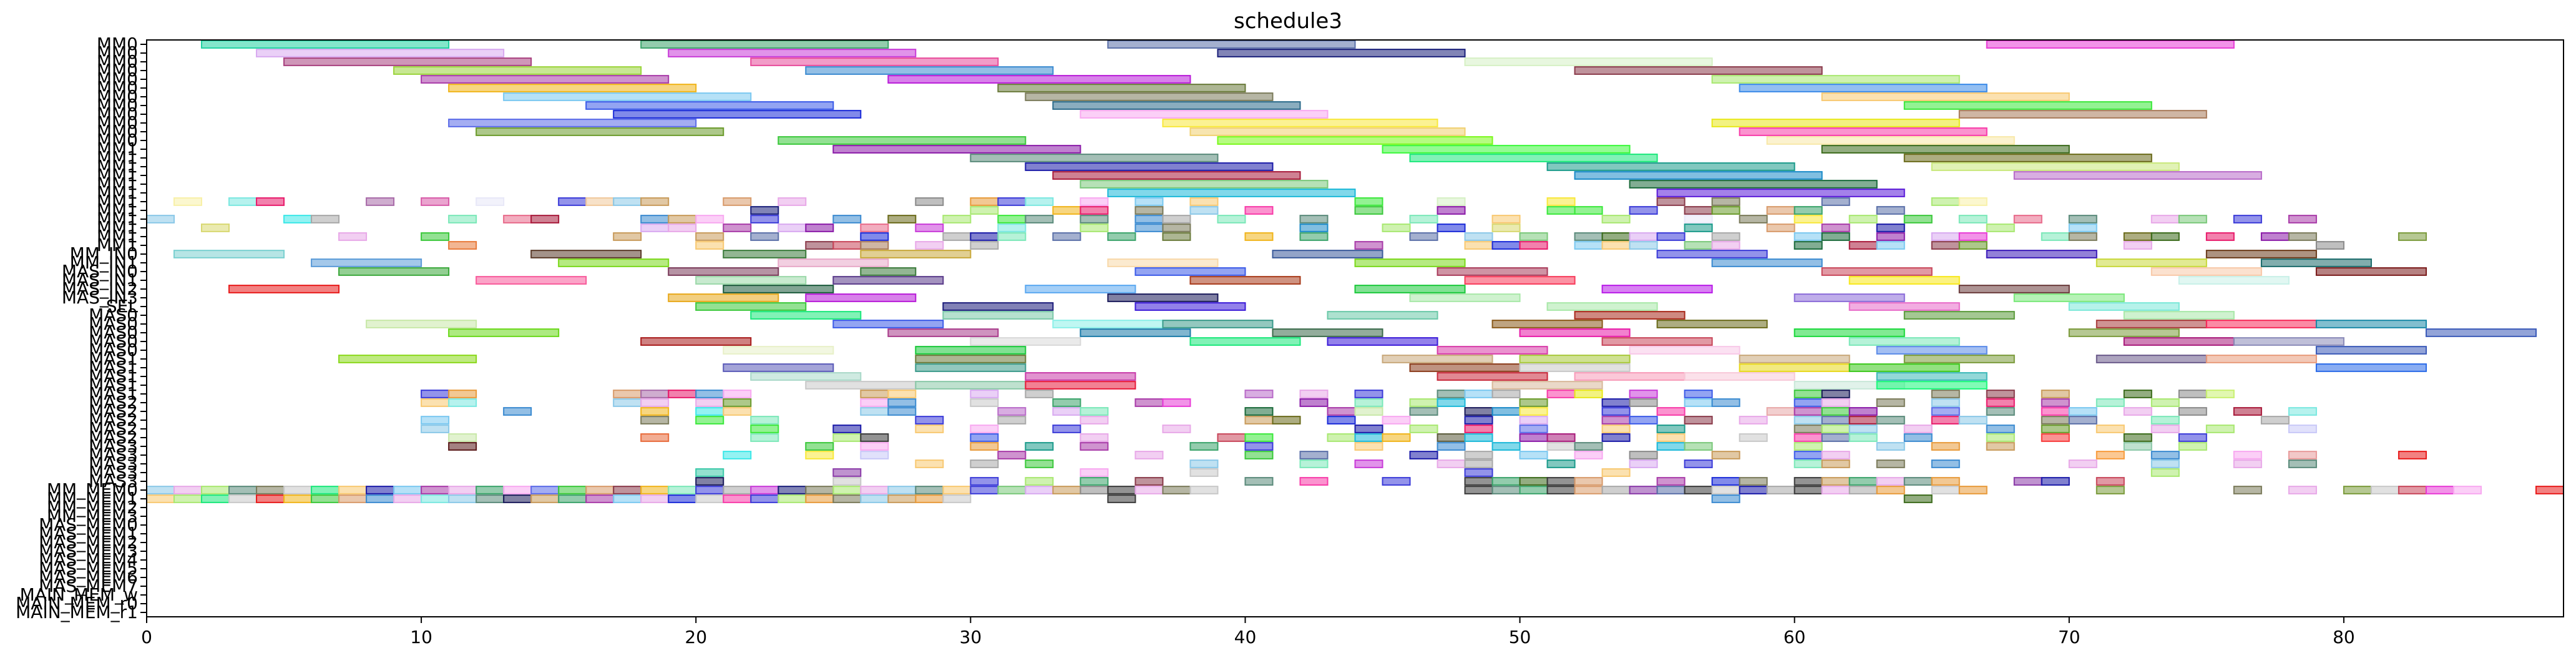 The height and width of the screenshot is (658, 2576). What do you see at coordinates (117, 70) in the screenshot?
I see `y-tick-label: MM0` at bounding box center [117, 70].